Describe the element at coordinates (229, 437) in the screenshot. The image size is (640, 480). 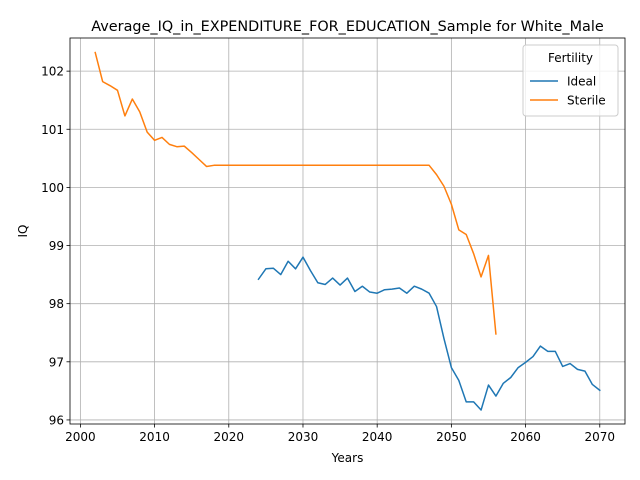
I see `x-tick-label: 2020` at that location.